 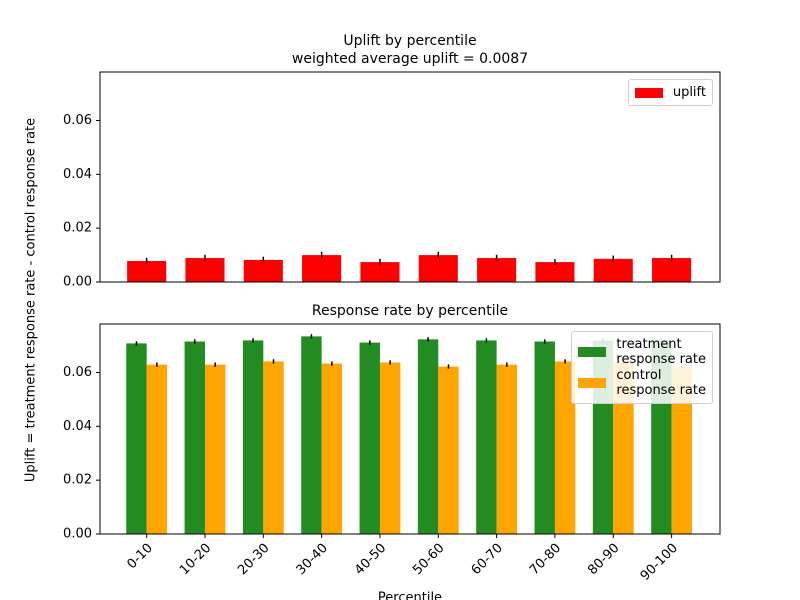 What do you see at coordinates (410, 59) in the screenshot?
I see `chart-subtitle: weighted average uplift = 0.0087` at bounding box center [410, 59].